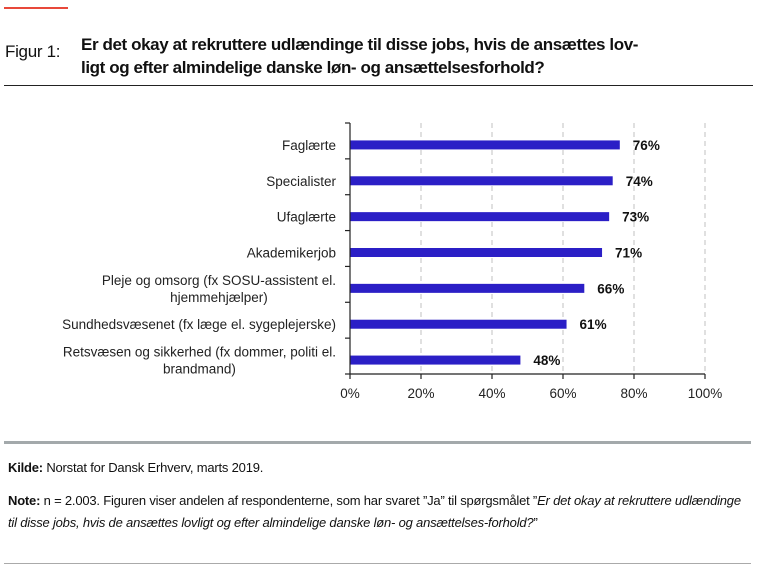 The height and width of the screenshot is (572, 761). I want to click on category-label: Specialister, so click(301, 181).